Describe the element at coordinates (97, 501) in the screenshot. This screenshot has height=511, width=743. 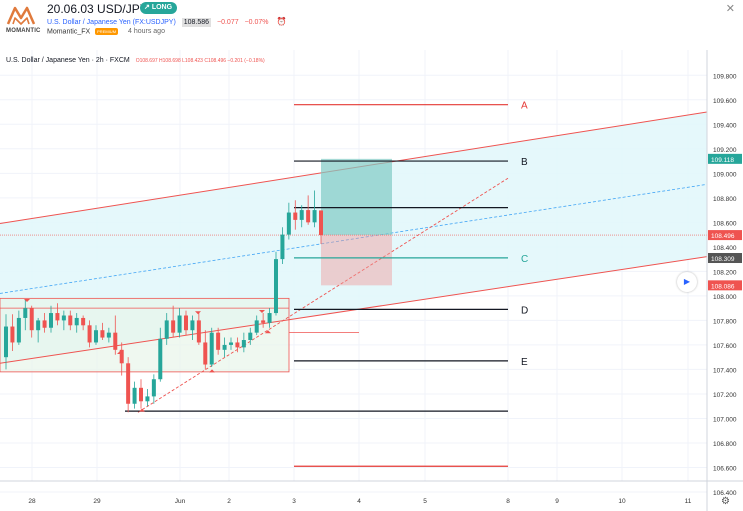
I see `time-tick-label: 29` at that location.